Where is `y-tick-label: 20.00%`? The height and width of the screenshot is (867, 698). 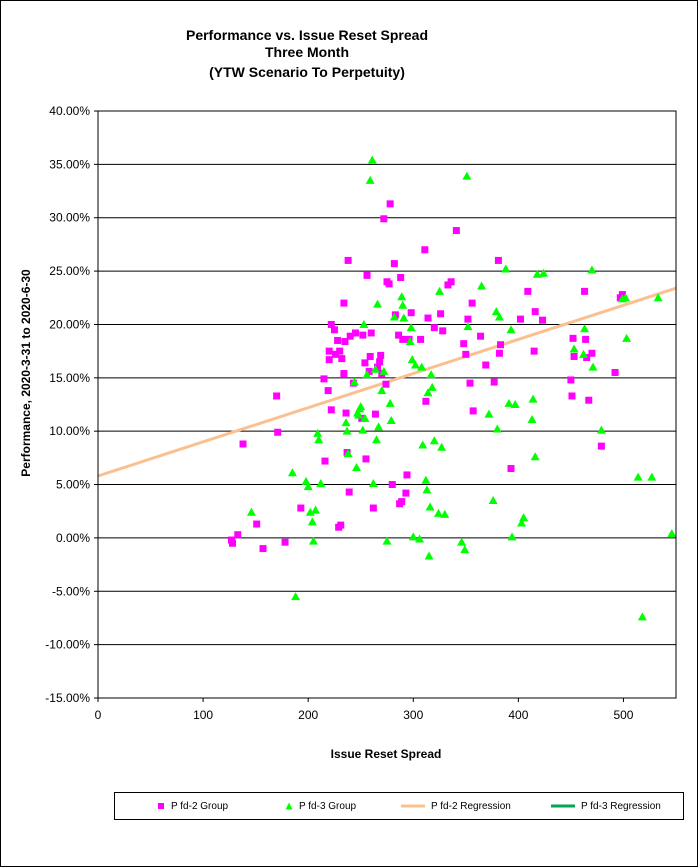 y-tick-label: 20.00% is located at coordinates (69, 324).